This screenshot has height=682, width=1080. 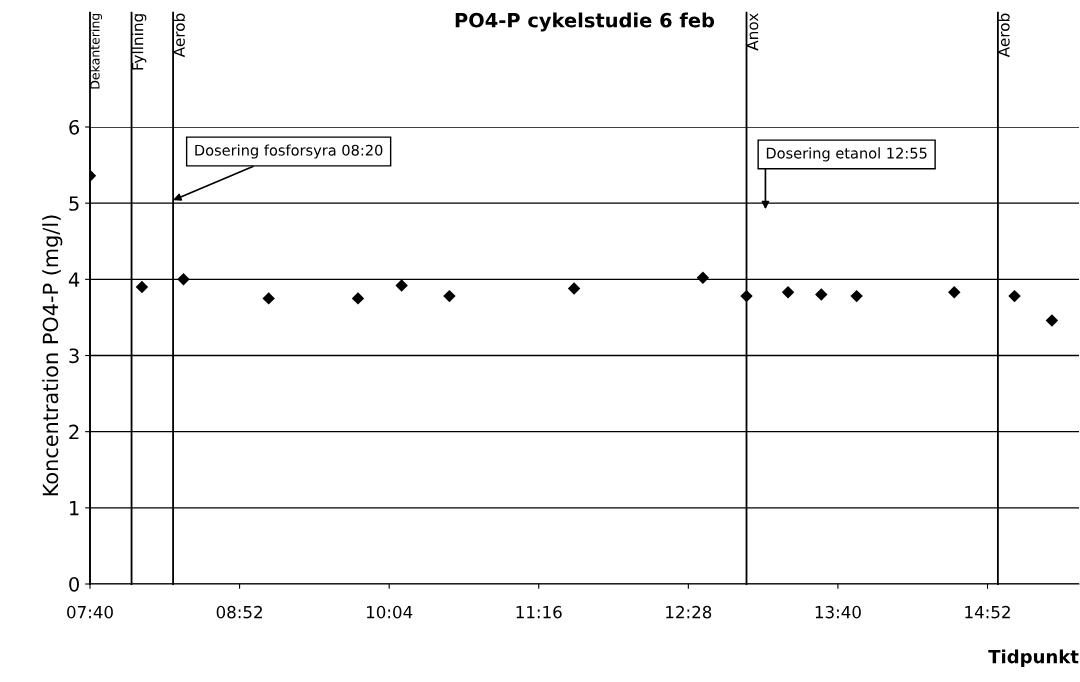 What do you see at coordinates (52, 355) in the screenshot?
I see `y-axis-title: Koncentration PO4-P (mg/l)` at bounding box center [52, 355].